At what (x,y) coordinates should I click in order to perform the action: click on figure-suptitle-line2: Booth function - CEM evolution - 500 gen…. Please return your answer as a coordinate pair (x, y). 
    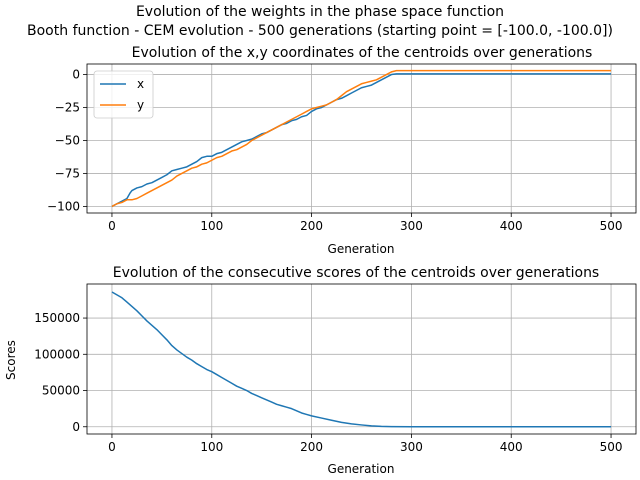
    Looking at the image, I should click on (320, 31).